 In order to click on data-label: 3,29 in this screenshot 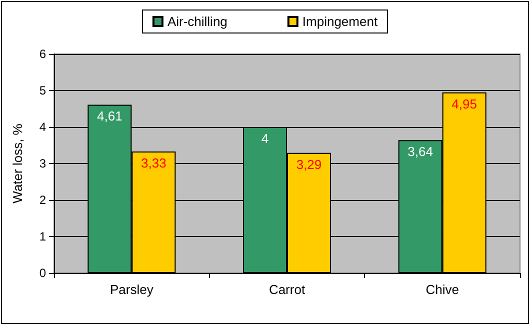, I will do `click(309, 164)`.